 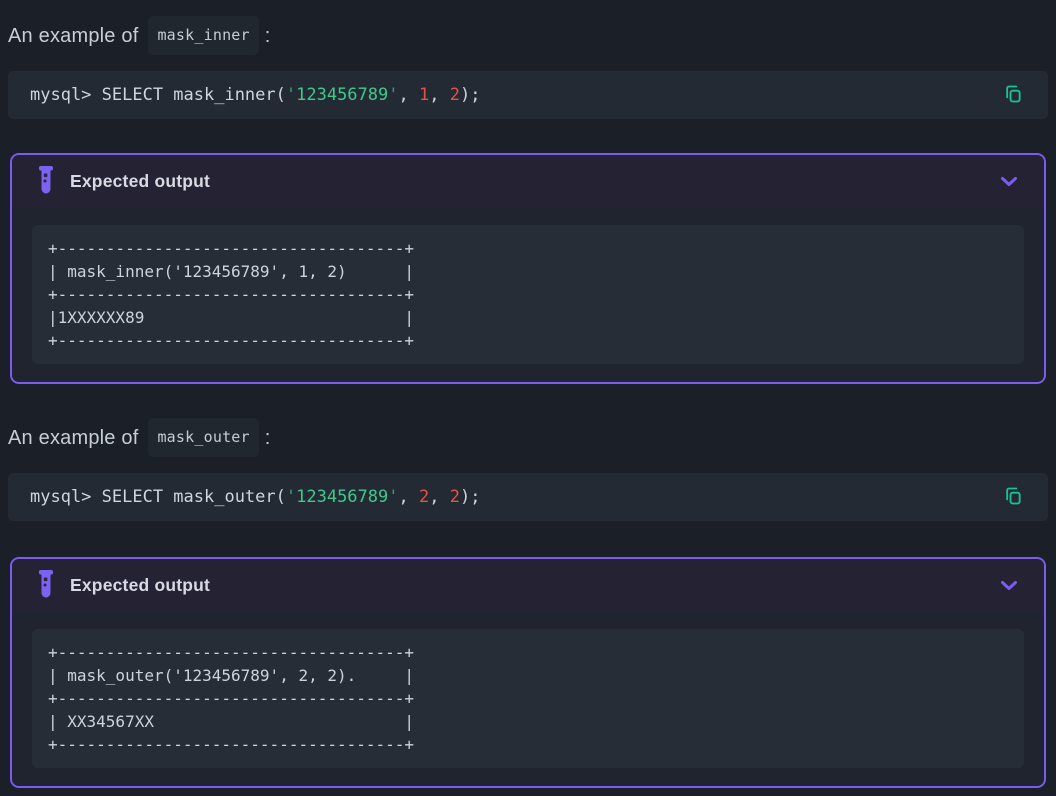 What do you see at coordinates (203, 437) in the screenshot?
I see `inline-code-mask-outer: mask_outer` at bounding box center [203, 437].